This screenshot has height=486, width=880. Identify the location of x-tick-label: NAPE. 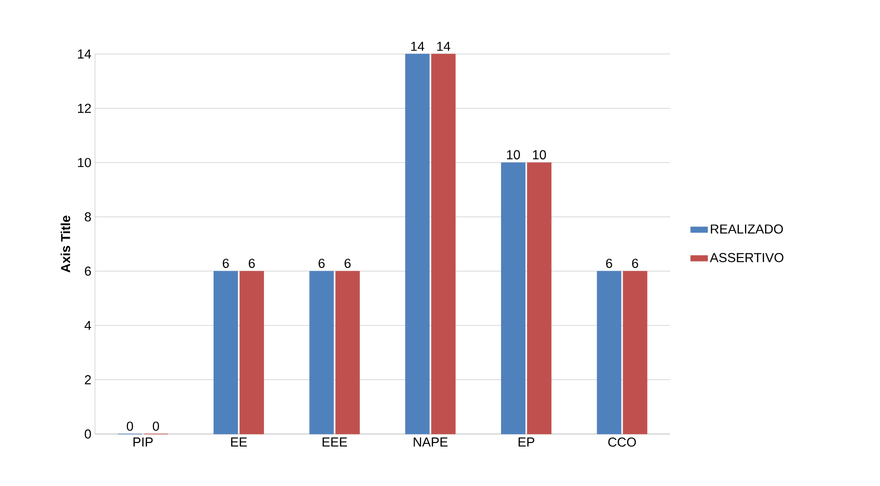
(431, 442).